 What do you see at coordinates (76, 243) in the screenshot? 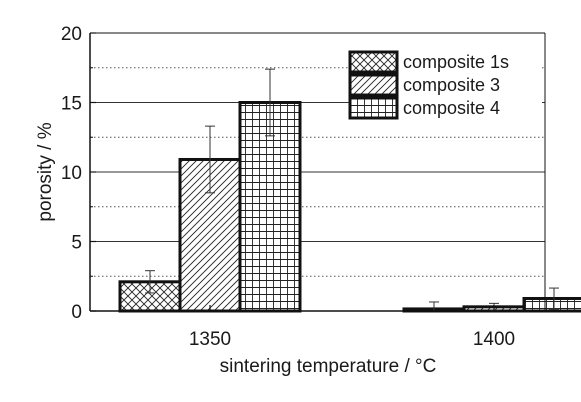
I see `y-tick-label: 5` at bounding box center [76, 243].